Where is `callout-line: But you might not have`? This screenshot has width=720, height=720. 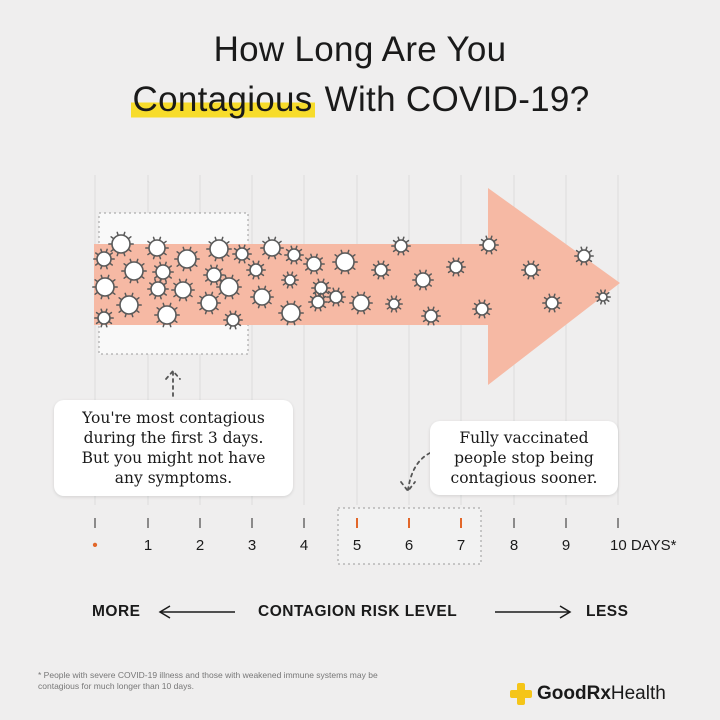
callout-line: But you might not have is located at coordinates (173, 458).